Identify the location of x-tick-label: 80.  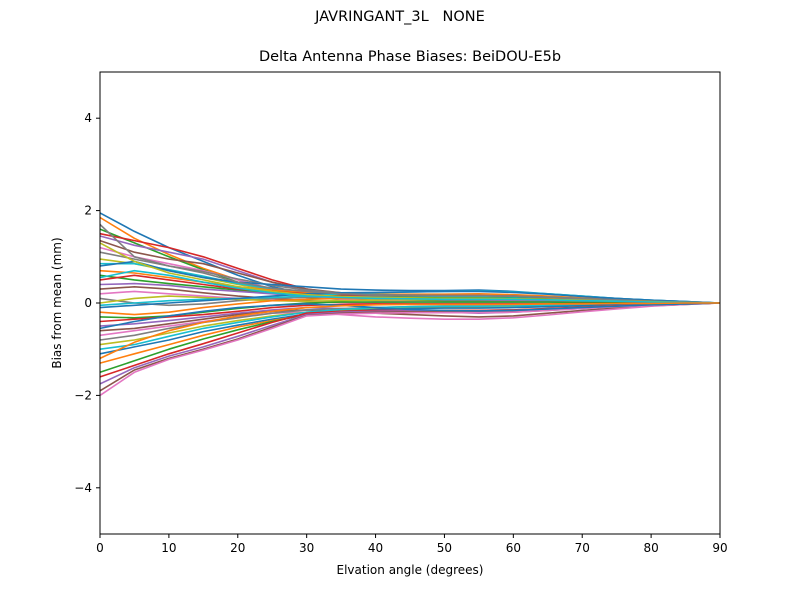
(650, 548).